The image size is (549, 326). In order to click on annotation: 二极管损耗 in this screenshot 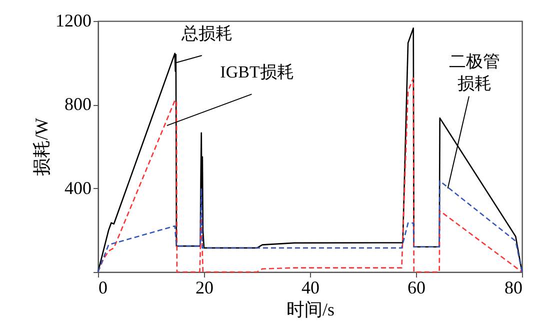, I will do `click(474, 73)`.